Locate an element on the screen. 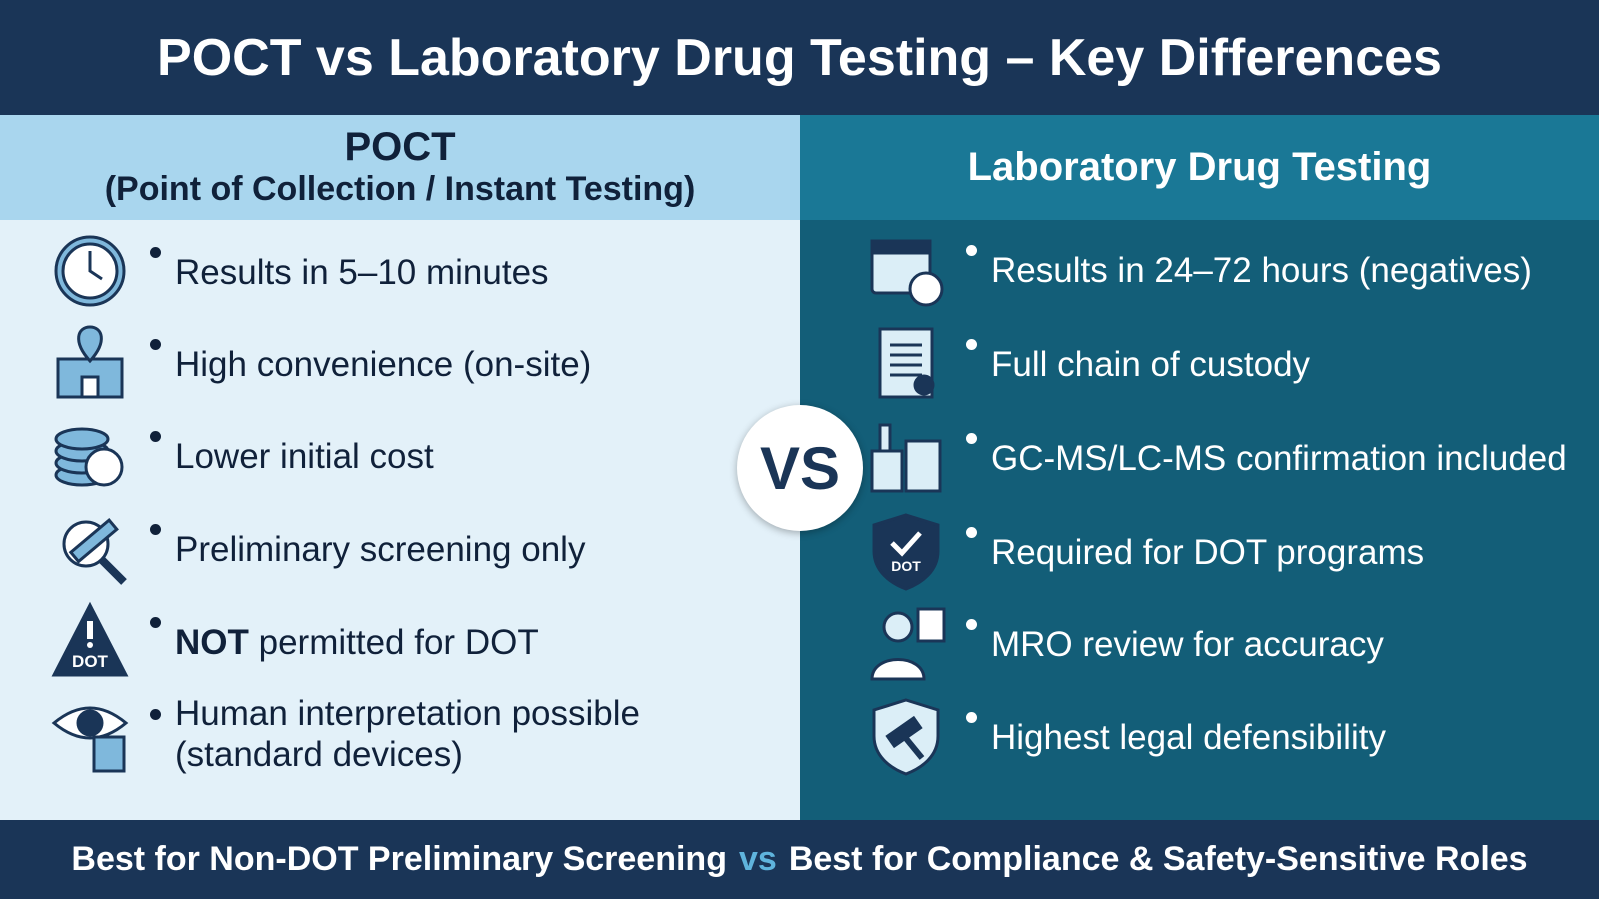  item-text: High convenience (on-site) is located at coordinates (383, 364).